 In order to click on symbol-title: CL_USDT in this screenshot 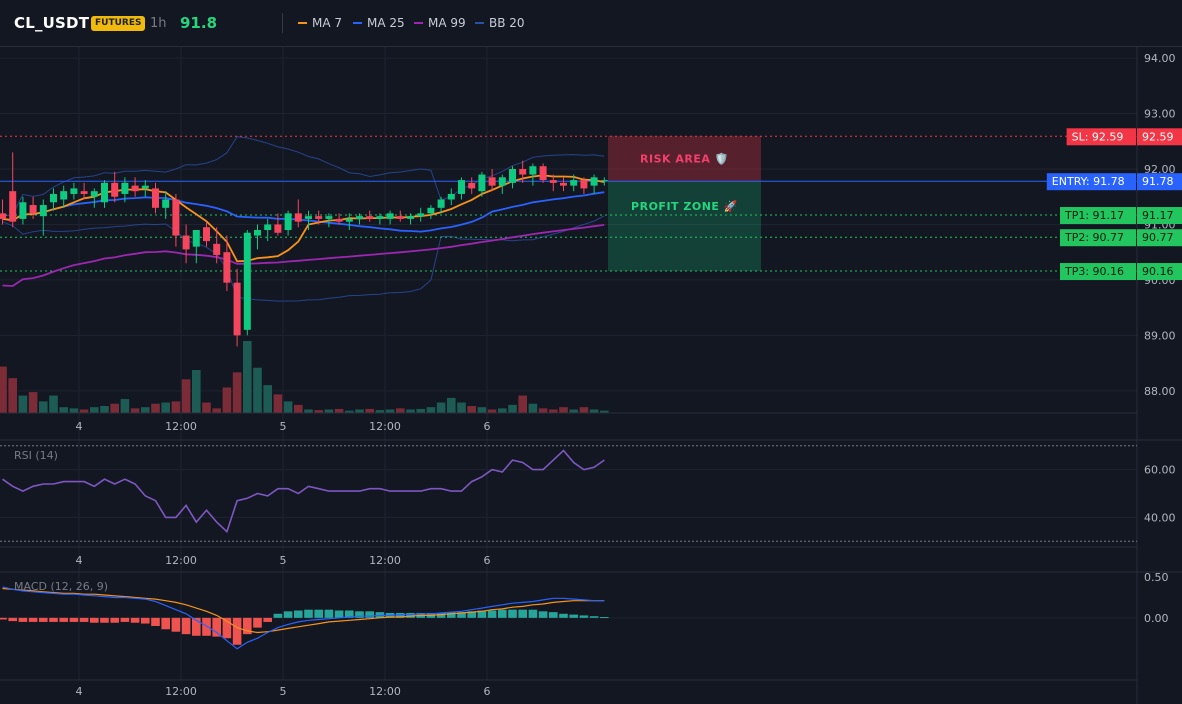, I will do `click(52, 23)`.